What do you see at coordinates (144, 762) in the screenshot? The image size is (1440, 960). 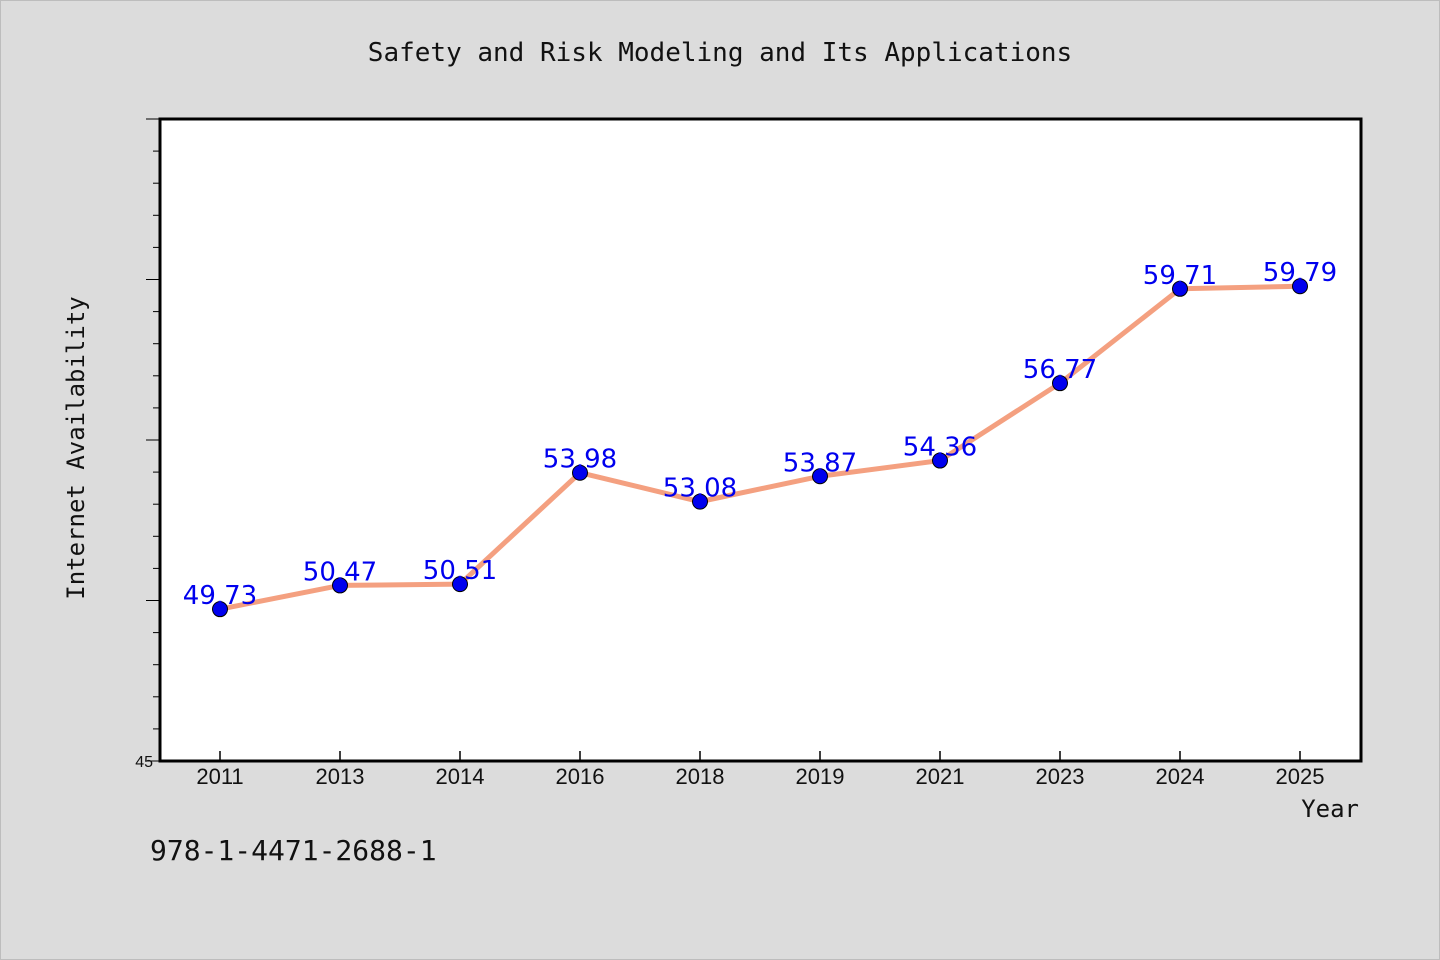 I see `y-tick-label: 45` at bounding box center [144, 762].